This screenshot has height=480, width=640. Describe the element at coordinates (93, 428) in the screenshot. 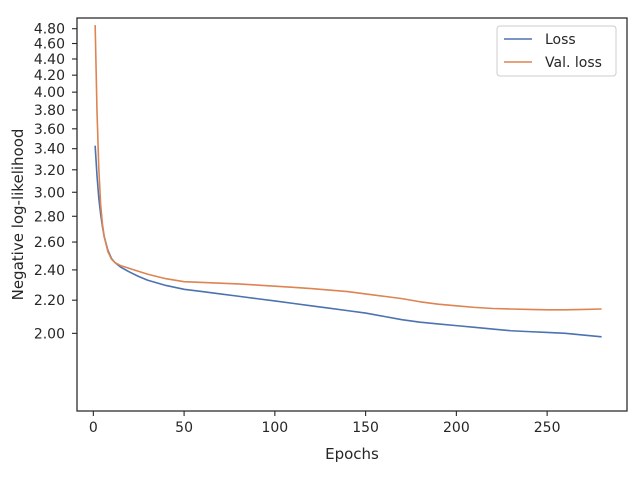

I see `x-tick-label: 0` at that location.